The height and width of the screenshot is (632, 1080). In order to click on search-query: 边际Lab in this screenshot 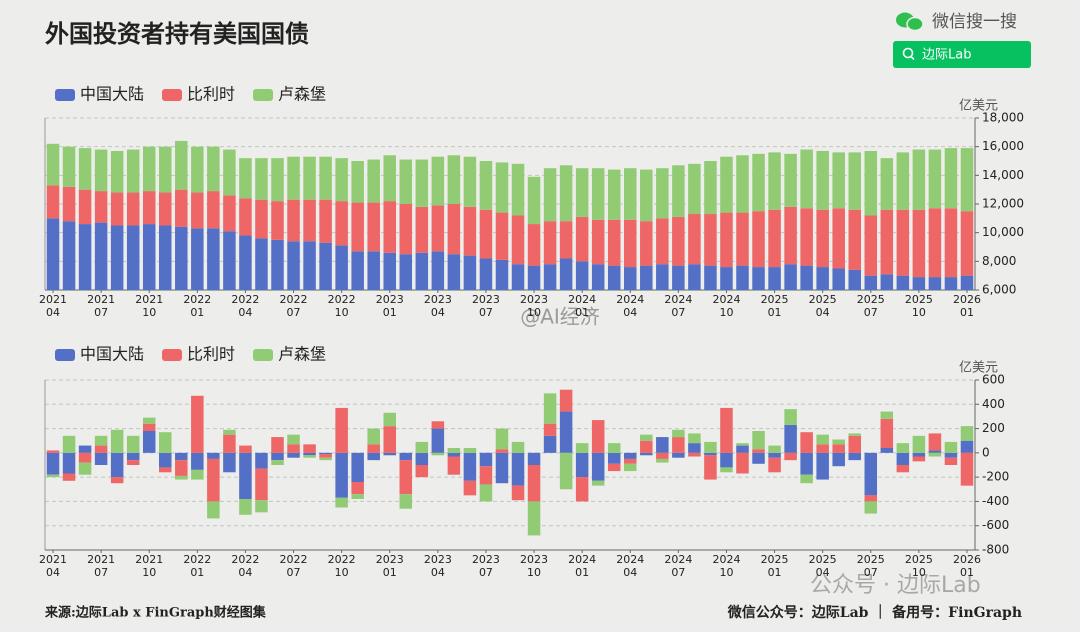, I will do `click(946, 55)`.